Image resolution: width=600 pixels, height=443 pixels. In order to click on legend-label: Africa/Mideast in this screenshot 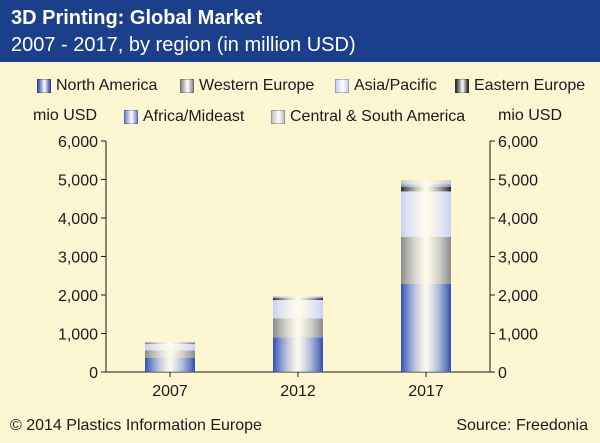, I will do `click(194, 116)`.